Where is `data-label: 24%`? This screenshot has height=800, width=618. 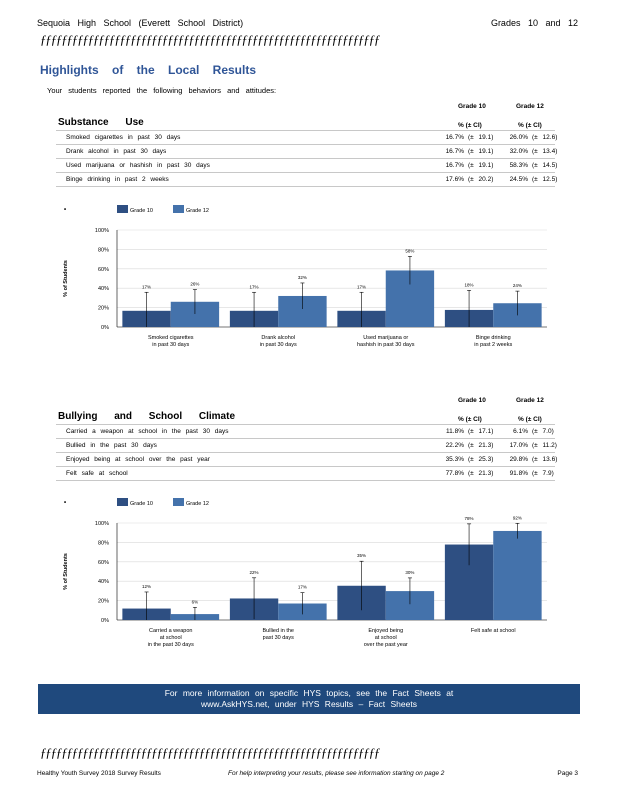
data-label: 24% is located at coordinates (517, 285).